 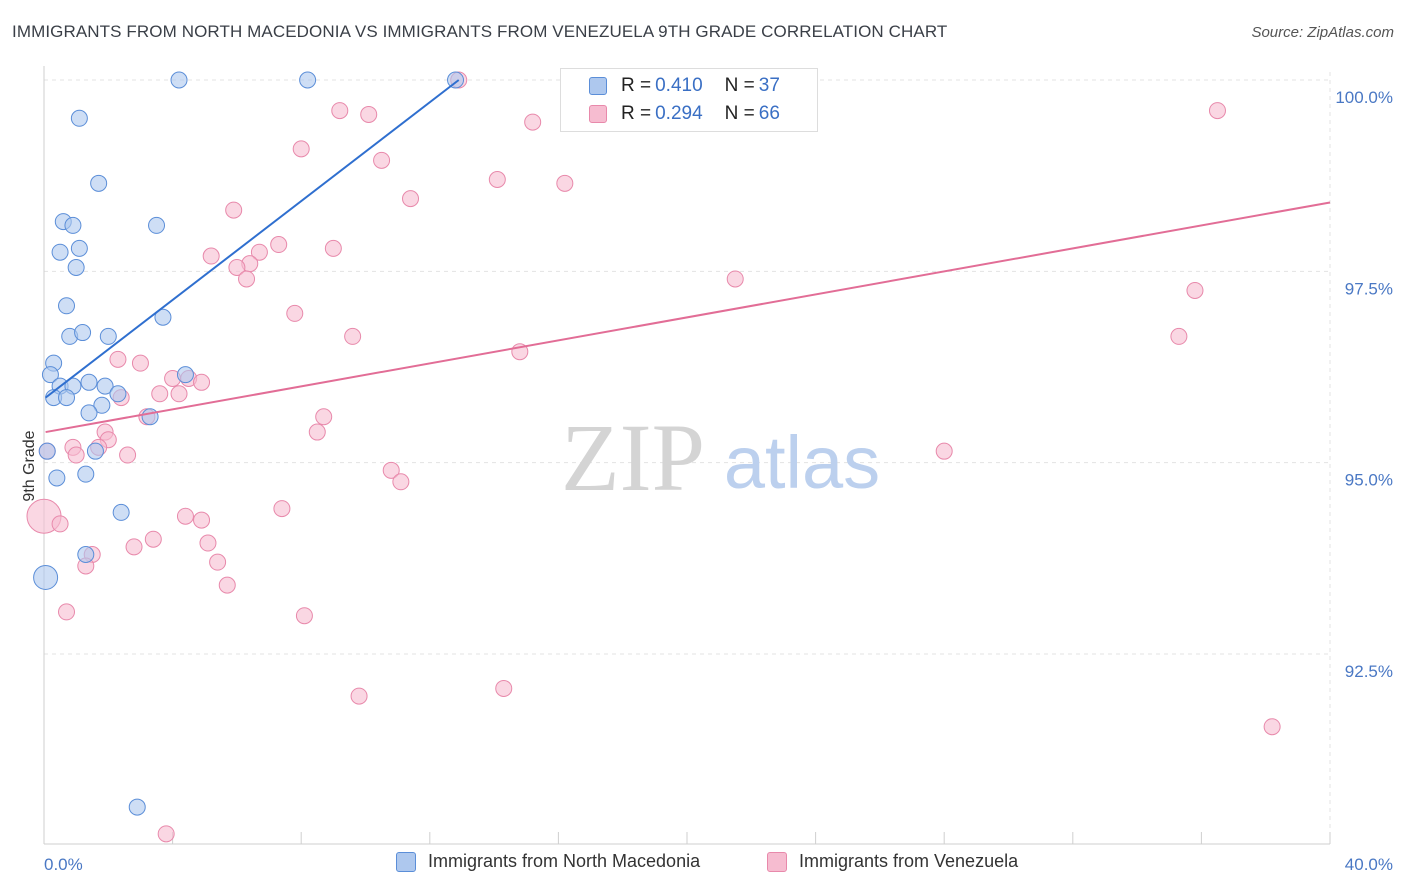 I want to click on bottom-legend-swatch-pink, so click(x=777, y=861).